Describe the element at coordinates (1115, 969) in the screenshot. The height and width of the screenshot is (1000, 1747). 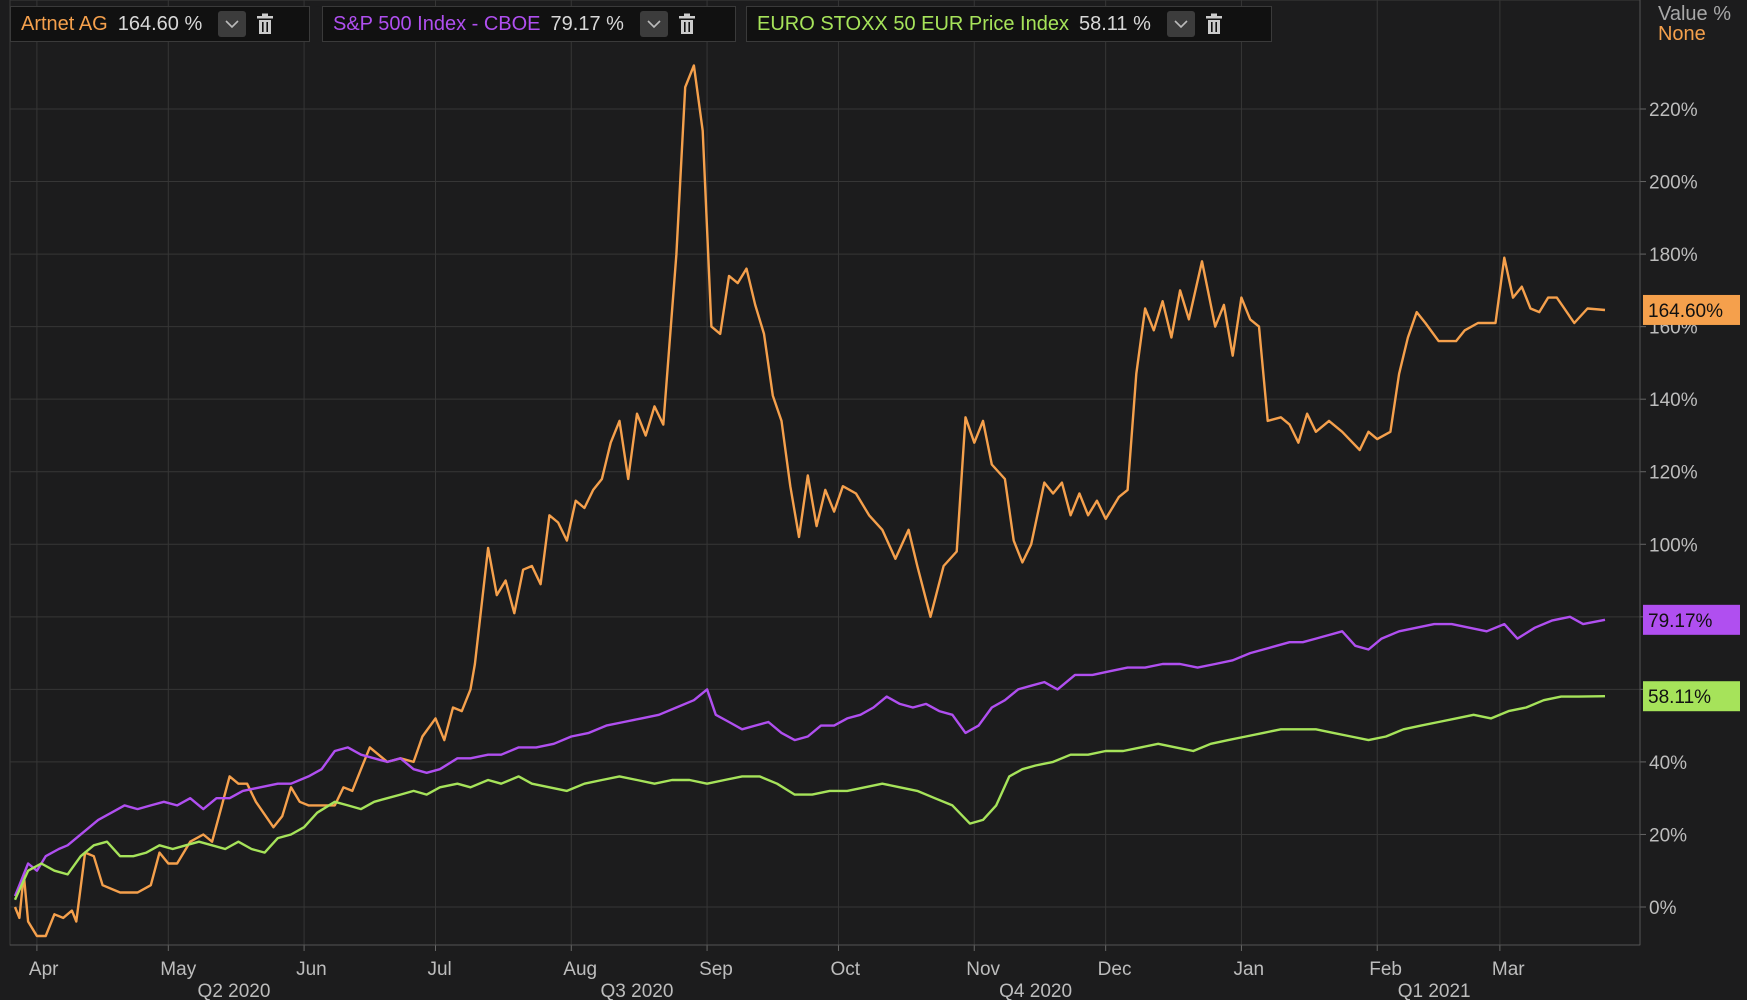
I see `x-tick-label: Dec` at that location.